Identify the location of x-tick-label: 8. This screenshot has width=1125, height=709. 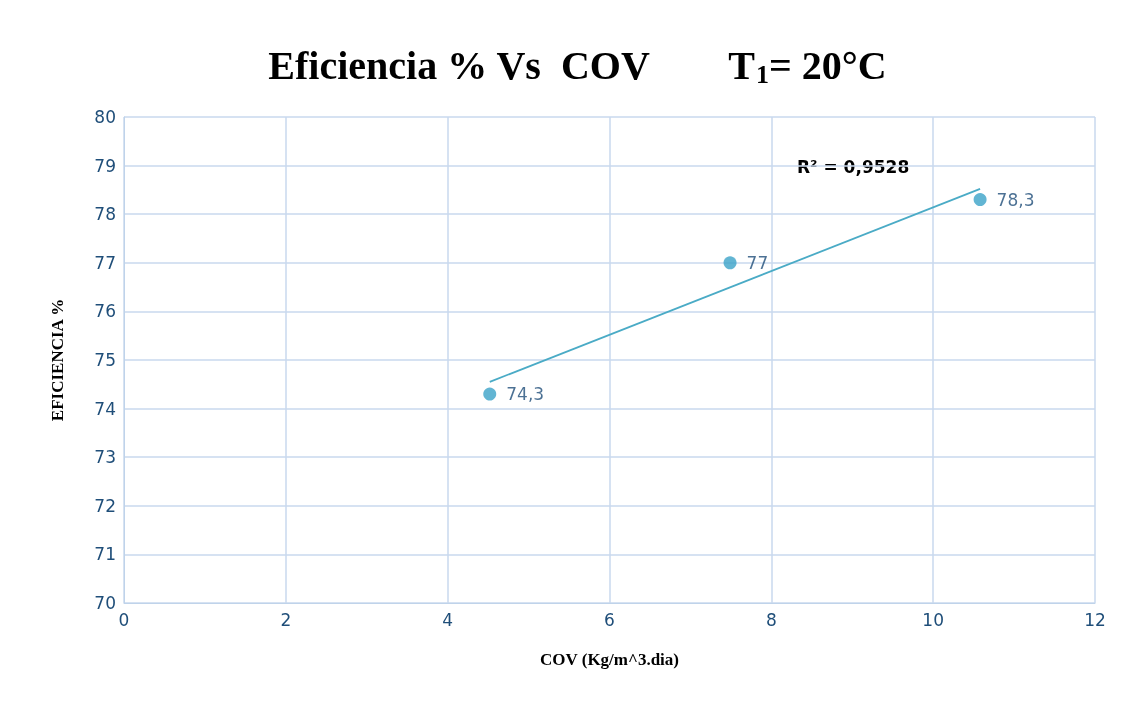
(771, 619).